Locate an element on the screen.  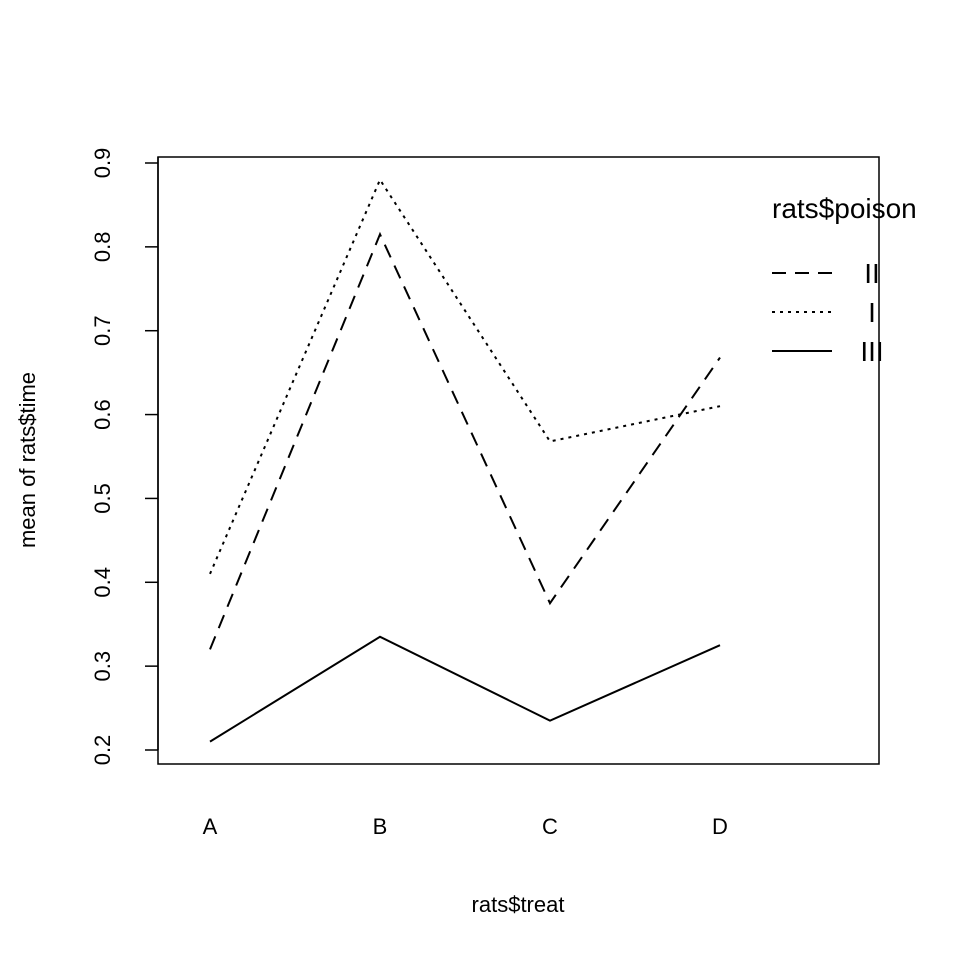
y-tick-label: 0.8 is located at coordinates (102, 247).